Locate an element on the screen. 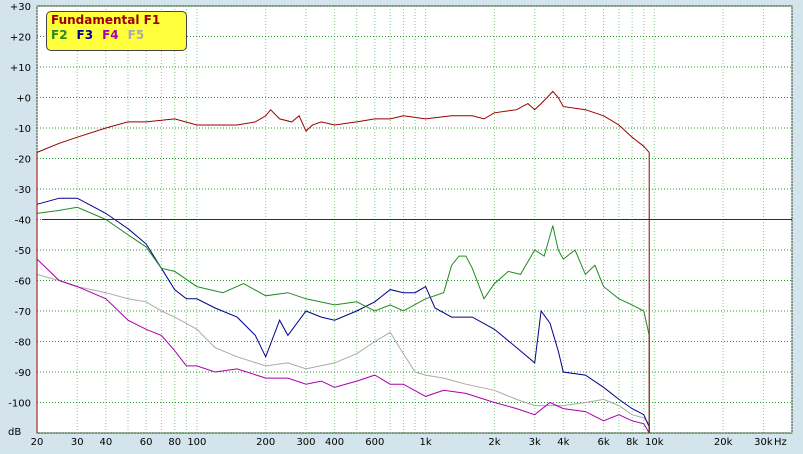 The height and width of the screenshot is (454, 803). legend-row-1: Fundamental F1 is located at coordinates (118, 20).